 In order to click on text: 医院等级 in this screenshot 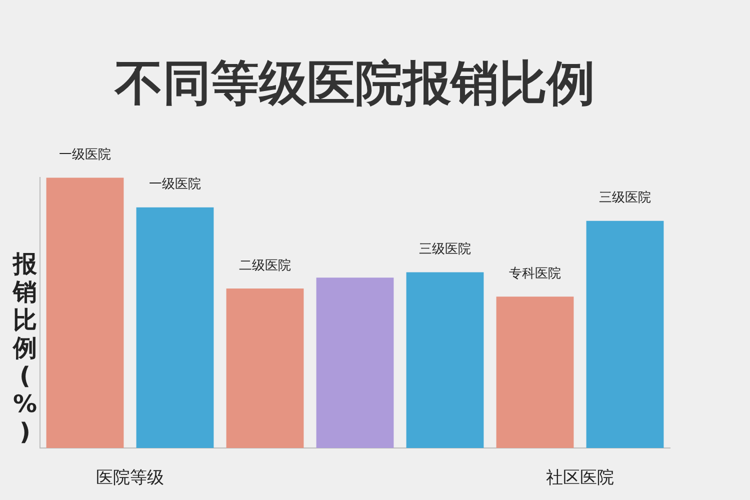, I will do `click(130, 478)`.